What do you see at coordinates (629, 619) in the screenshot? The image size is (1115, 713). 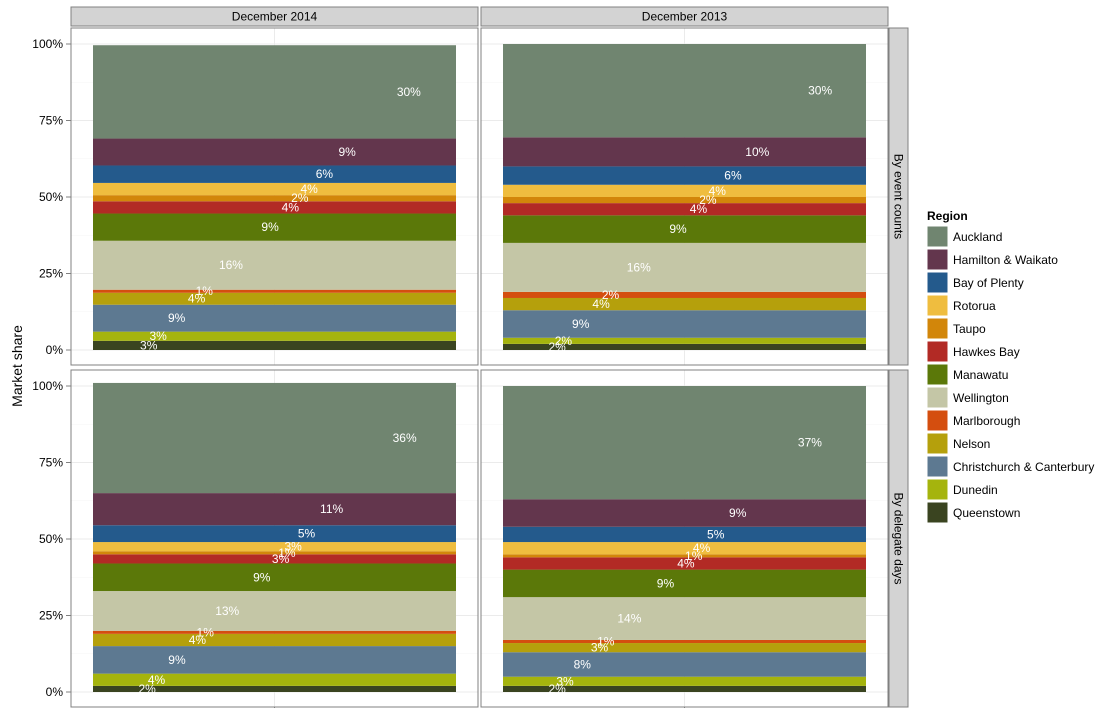 I see `data-label-wellington: 14%` at bounding box center [629, 619].